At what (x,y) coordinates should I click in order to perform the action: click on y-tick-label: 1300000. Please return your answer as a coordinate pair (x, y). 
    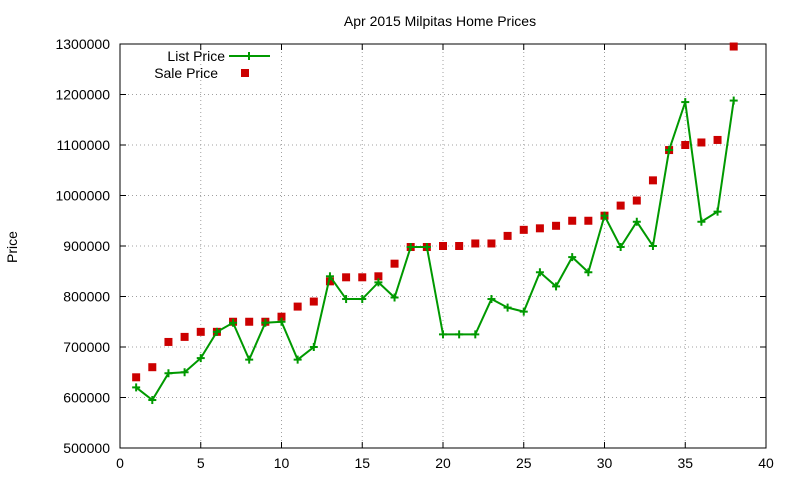
    Looking at the image, I should click on (82, 44).